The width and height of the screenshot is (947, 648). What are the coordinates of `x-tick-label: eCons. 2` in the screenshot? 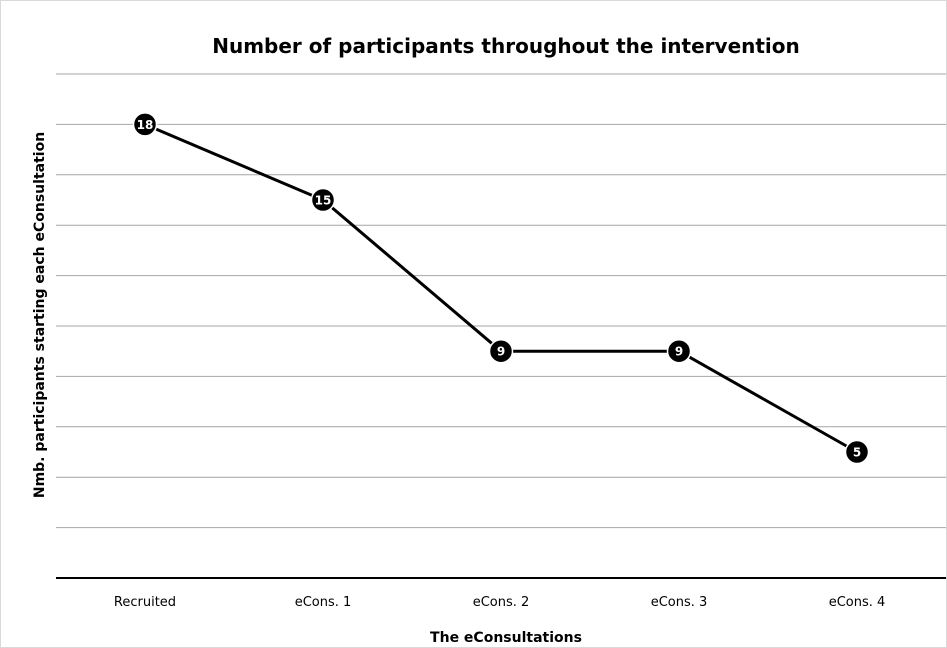 It's located at (501, 602).